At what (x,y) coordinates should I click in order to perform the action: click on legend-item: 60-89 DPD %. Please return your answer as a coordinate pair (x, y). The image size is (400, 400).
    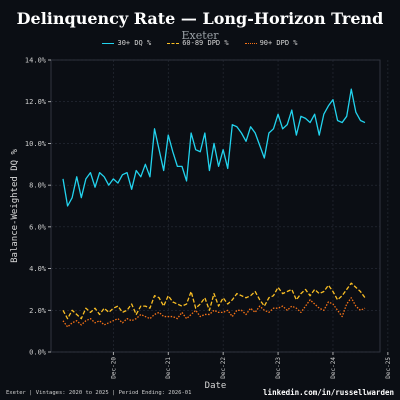
    Looking at the image, I should click on (198, 43).